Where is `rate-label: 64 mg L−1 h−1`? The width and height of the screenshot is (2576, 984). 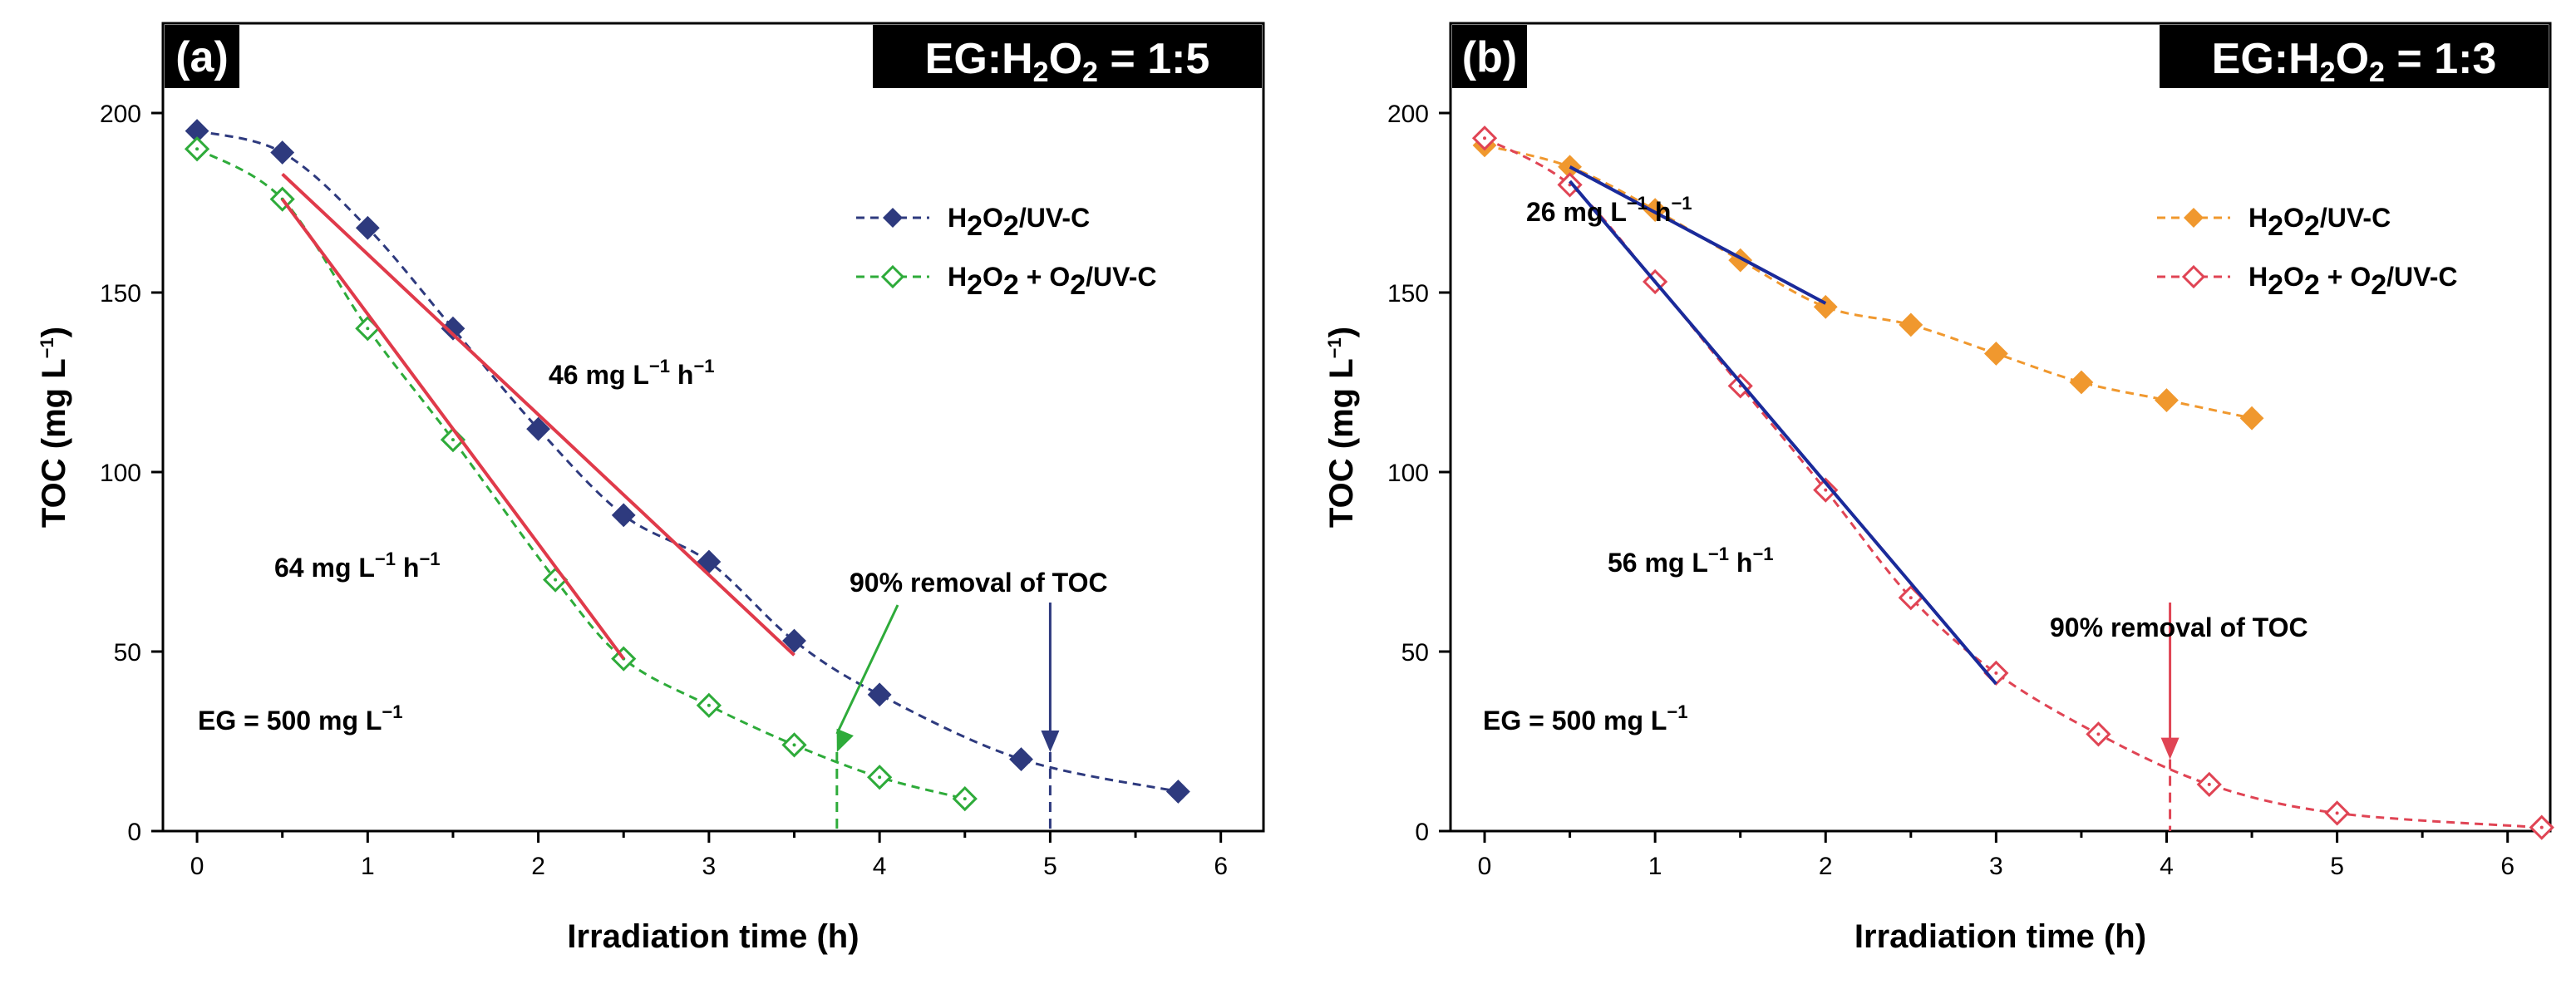 rate-label: 64 mg L−1 h−1 is located at coordinates (357, 566).